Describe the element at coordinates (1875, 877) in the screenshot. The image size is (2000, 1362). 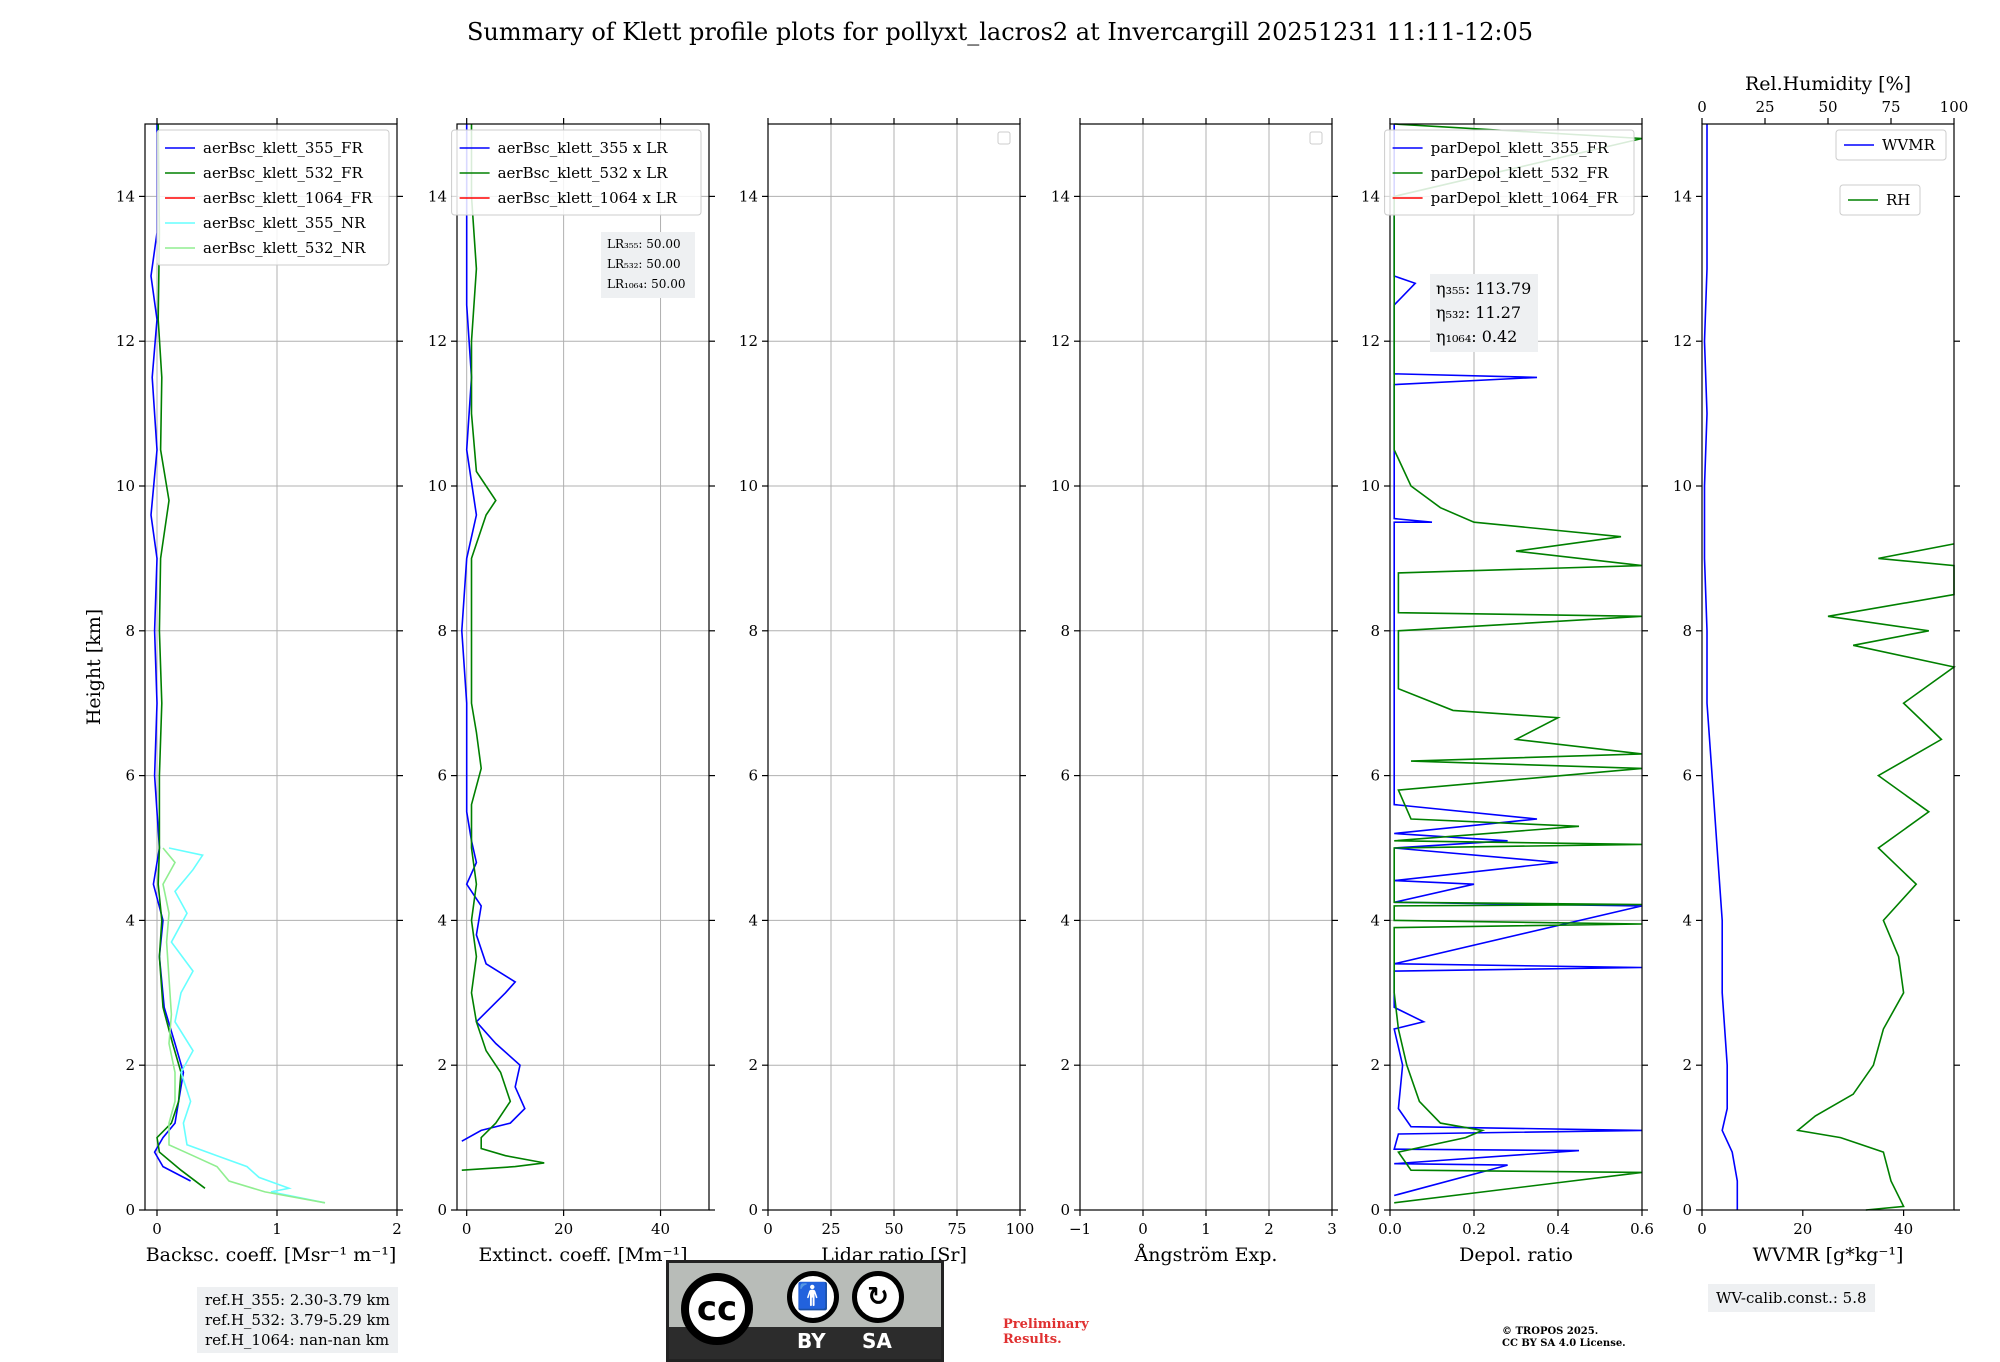
I see `wvmr-series-rh` at that location.